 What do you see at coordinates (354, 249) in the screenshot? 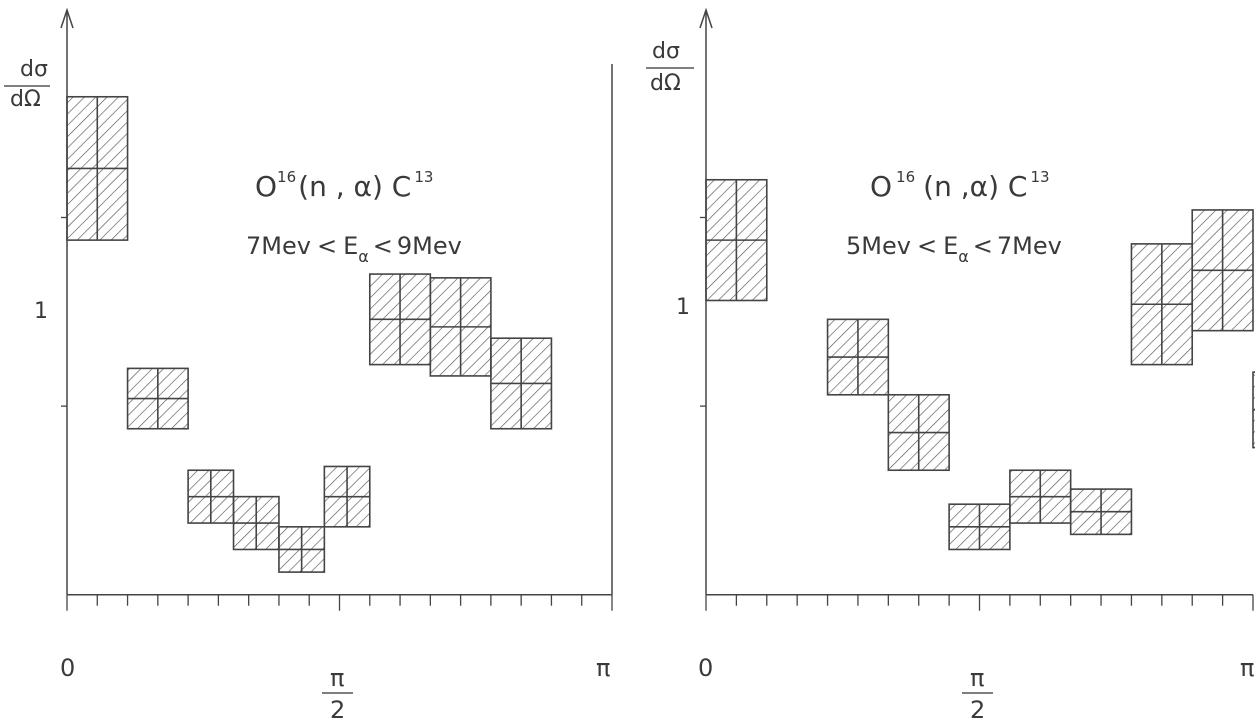
I see `chart-subtitle: 7Mev < Eα <9Mev` at bounding box center [354, 249].